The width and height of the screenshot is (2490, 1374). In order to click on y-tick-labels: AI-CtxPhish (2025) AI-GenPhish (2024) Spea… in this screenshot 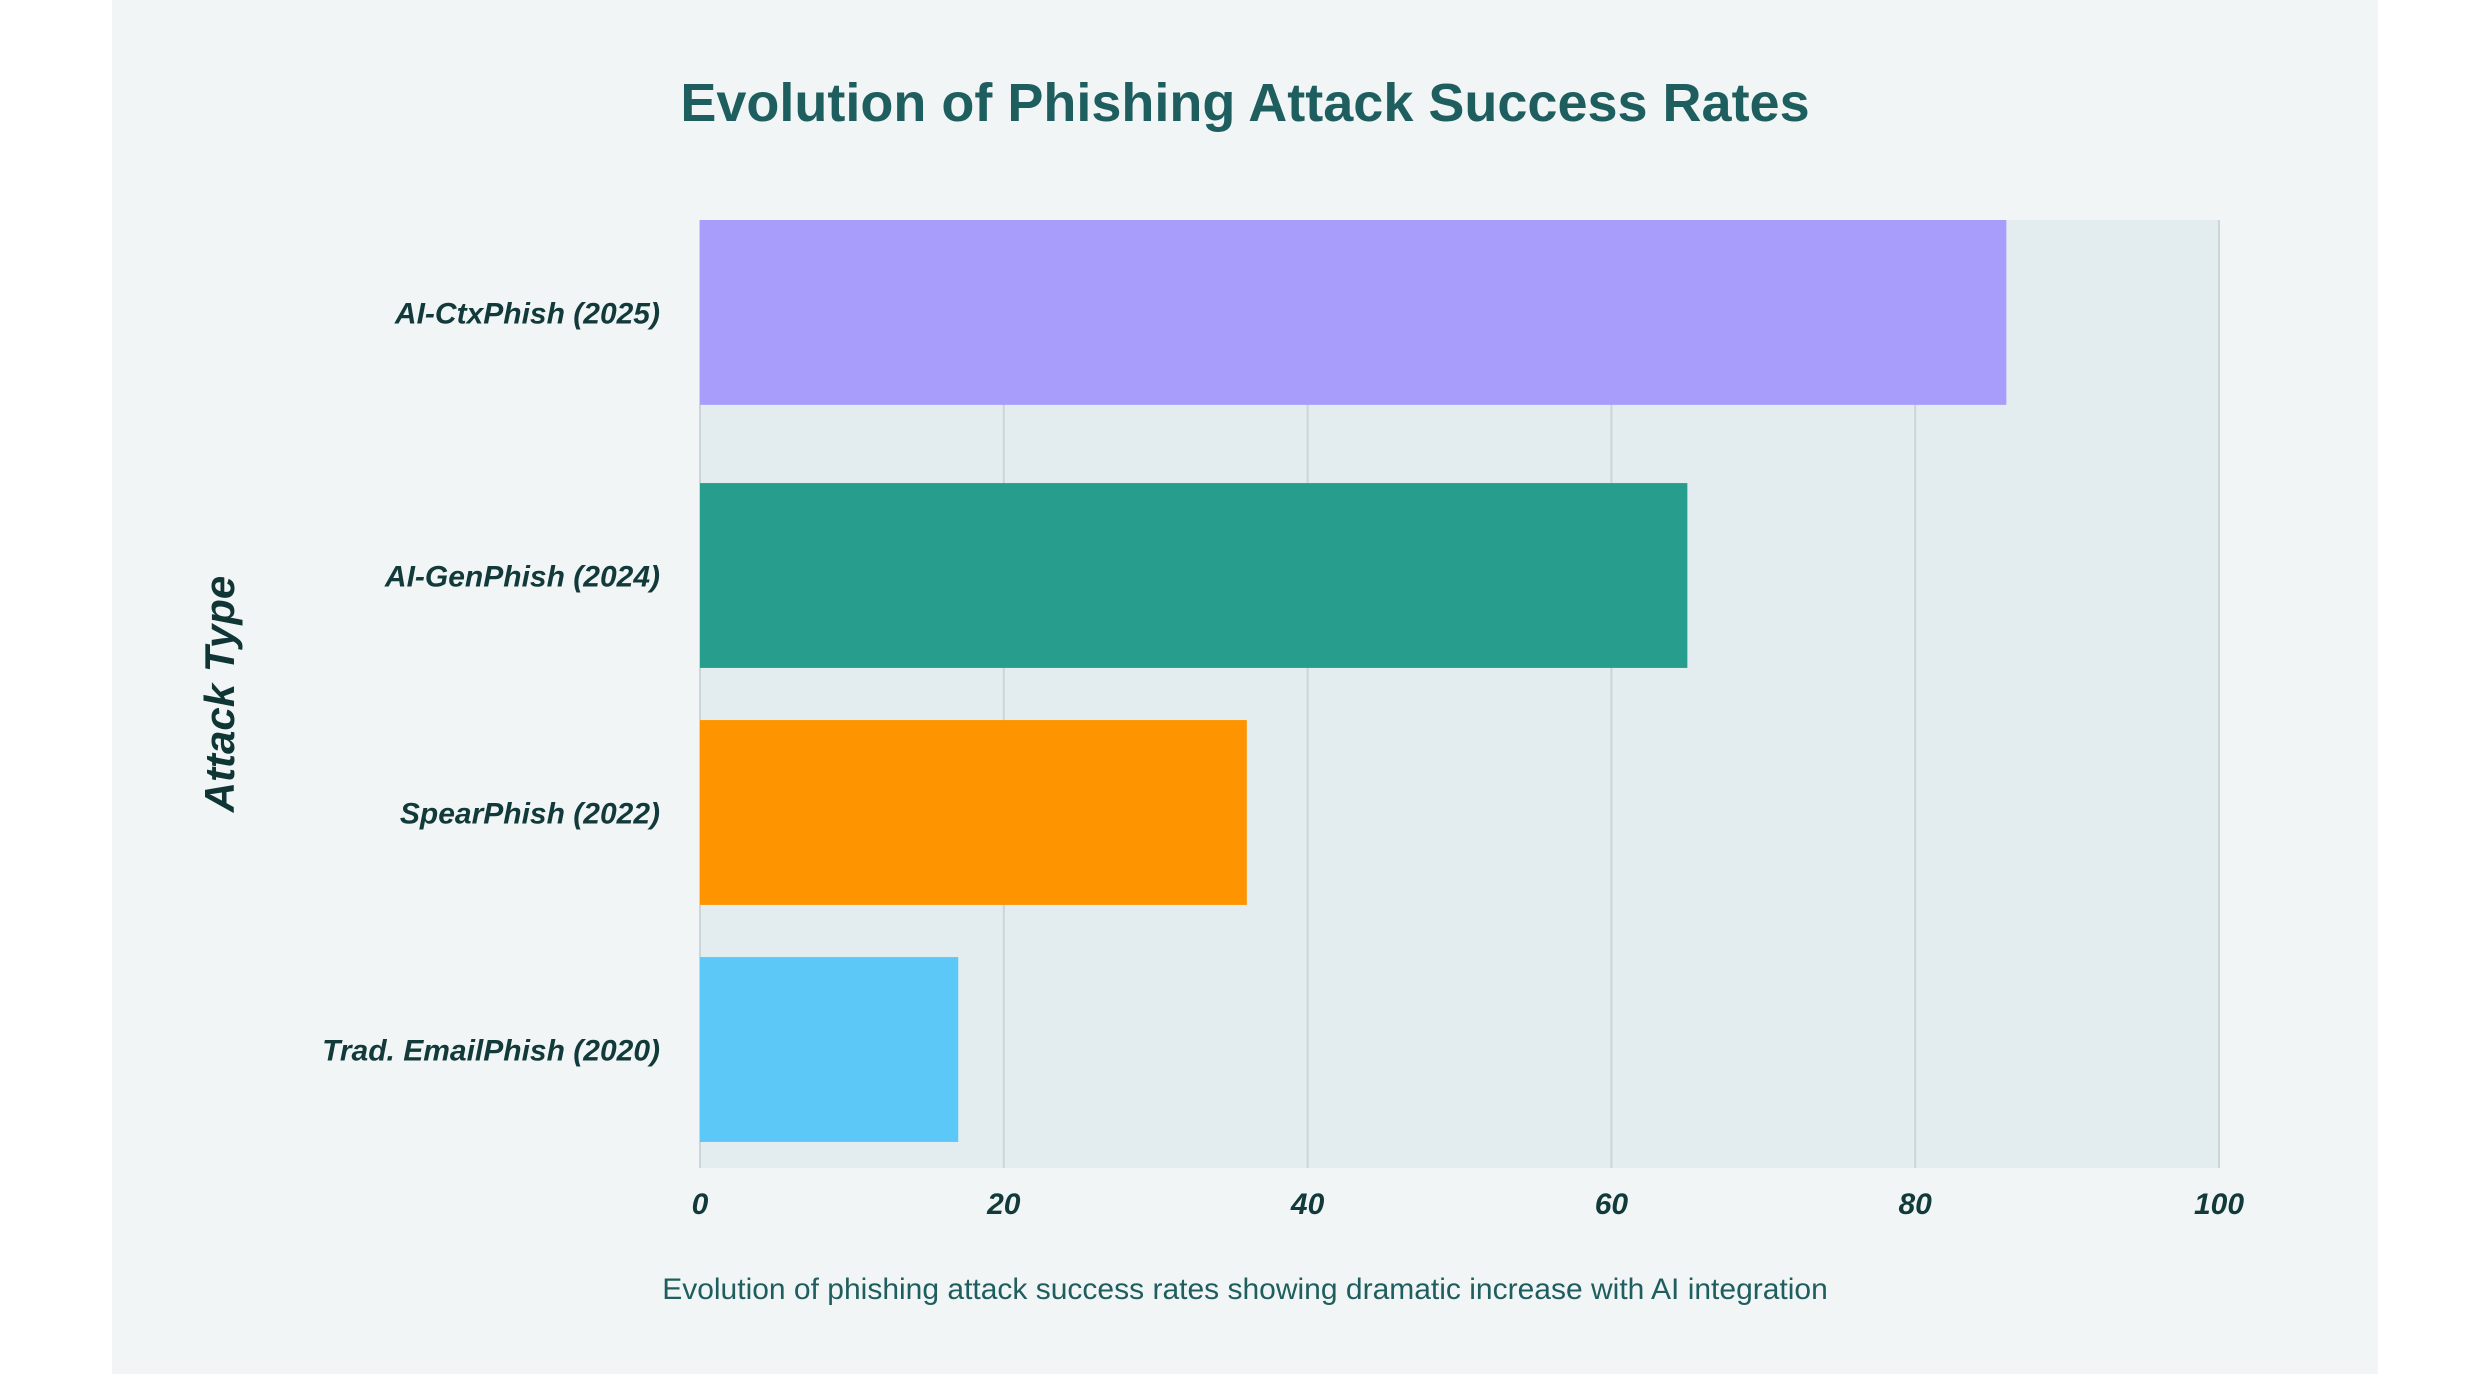, I will do `click(491, 682)`.